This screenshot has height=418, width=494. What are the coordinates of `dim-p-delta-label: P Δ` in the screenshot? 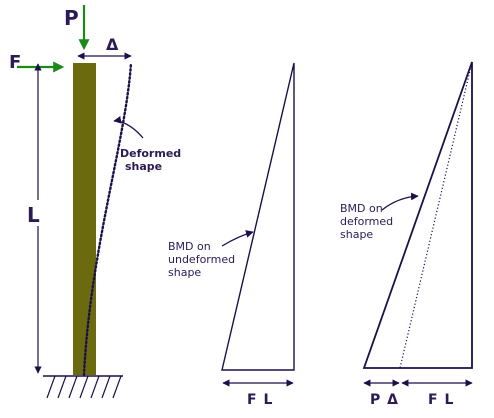 It's located at (384, 400).